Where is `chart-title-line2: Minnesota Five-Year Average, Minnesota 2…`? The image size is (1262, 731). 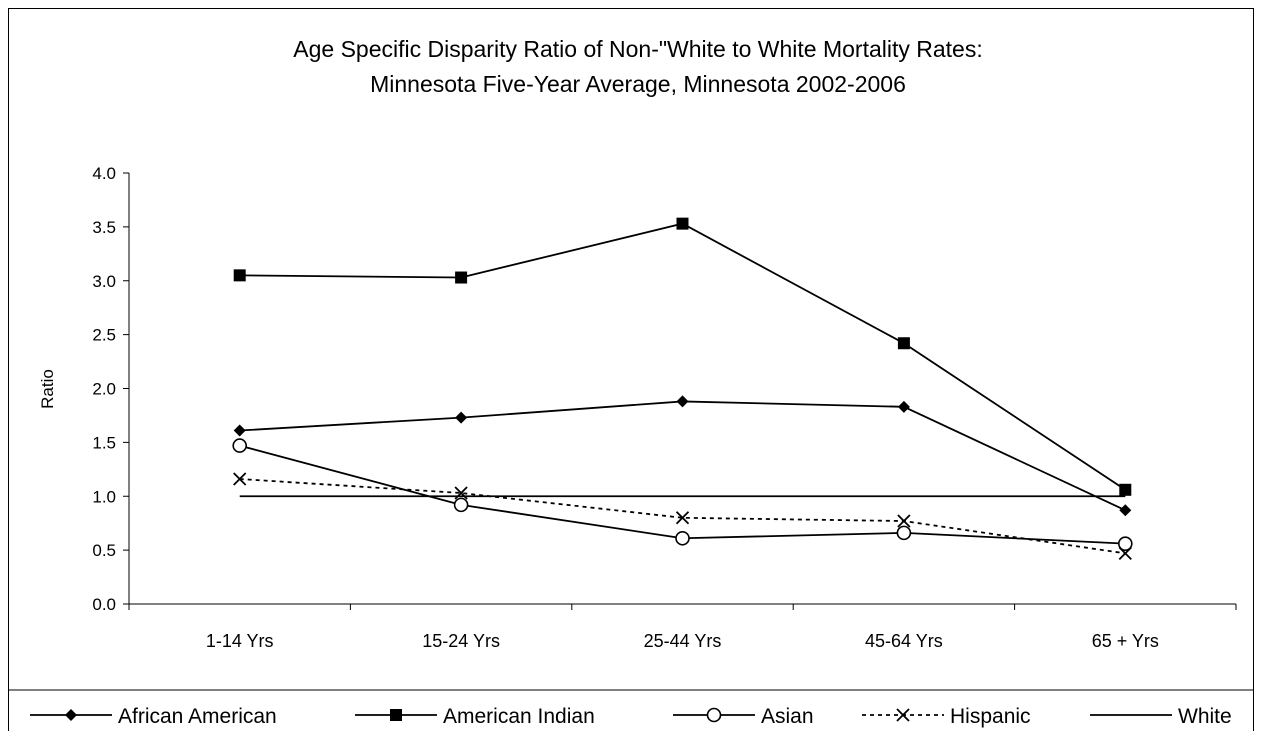 chart-title-line2: Minnesota Five-Year Average, Minnesota 2… is located at coordinates (638, 84).